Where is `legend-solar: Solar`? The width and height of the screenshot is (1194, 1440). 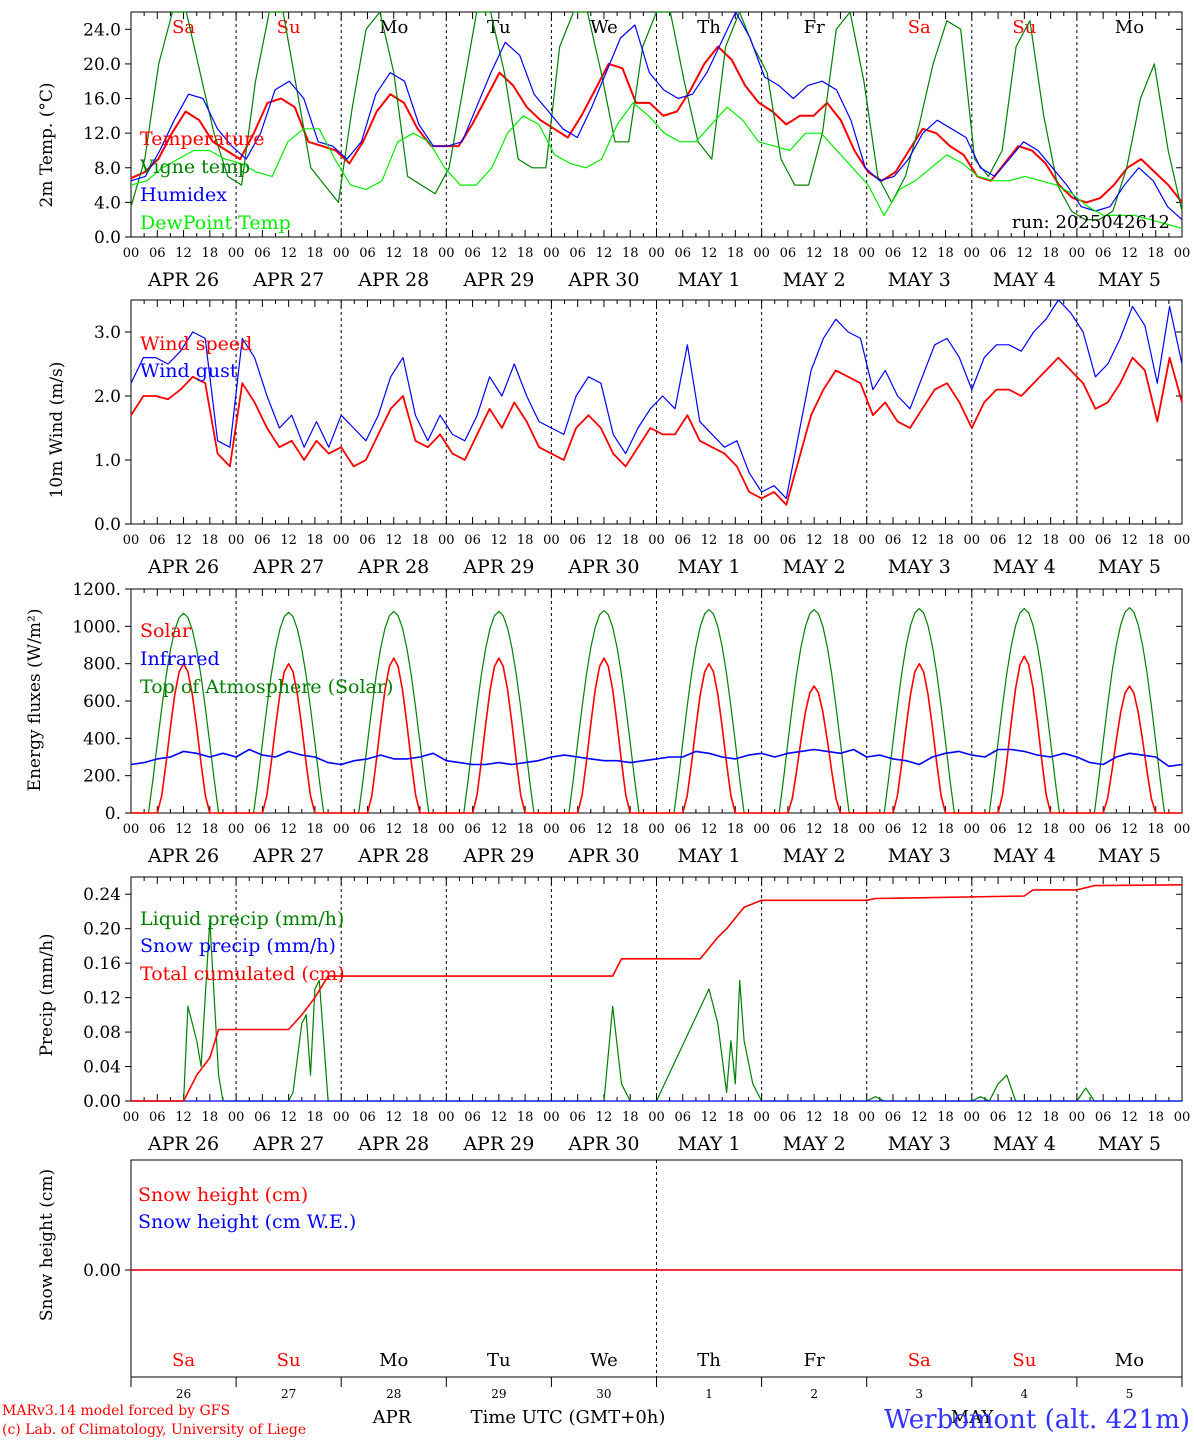
legend-solar: Solar is located at coordinates (166, 631).